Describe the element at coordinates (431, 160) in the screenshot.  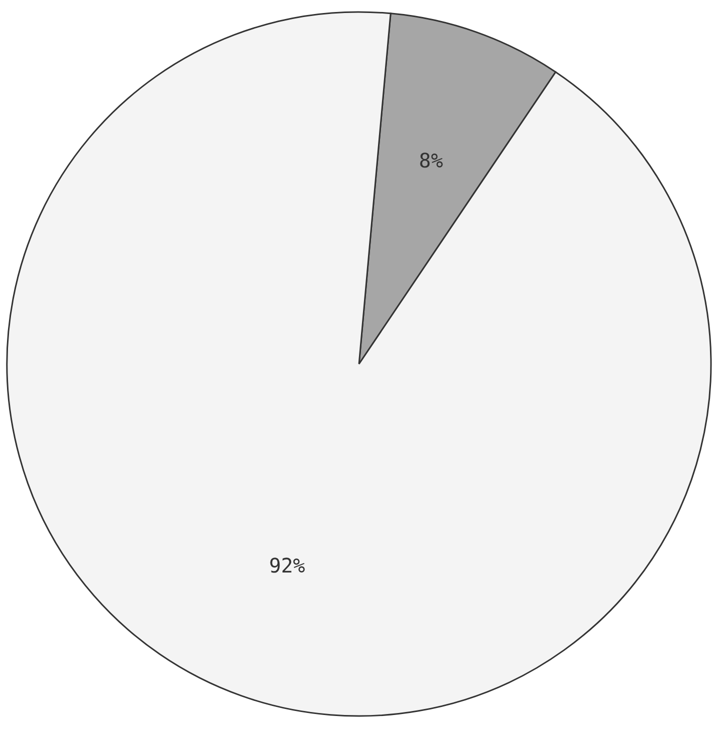
I see `data-label: 8%` at that location.